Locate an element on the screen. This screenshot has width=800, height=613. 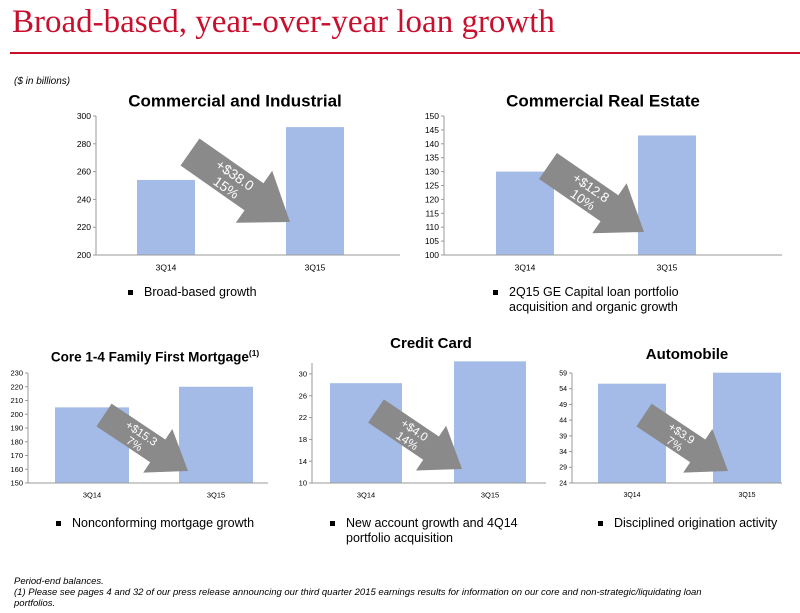
y-tick-label: 170 is located at coordinates (16, 455).